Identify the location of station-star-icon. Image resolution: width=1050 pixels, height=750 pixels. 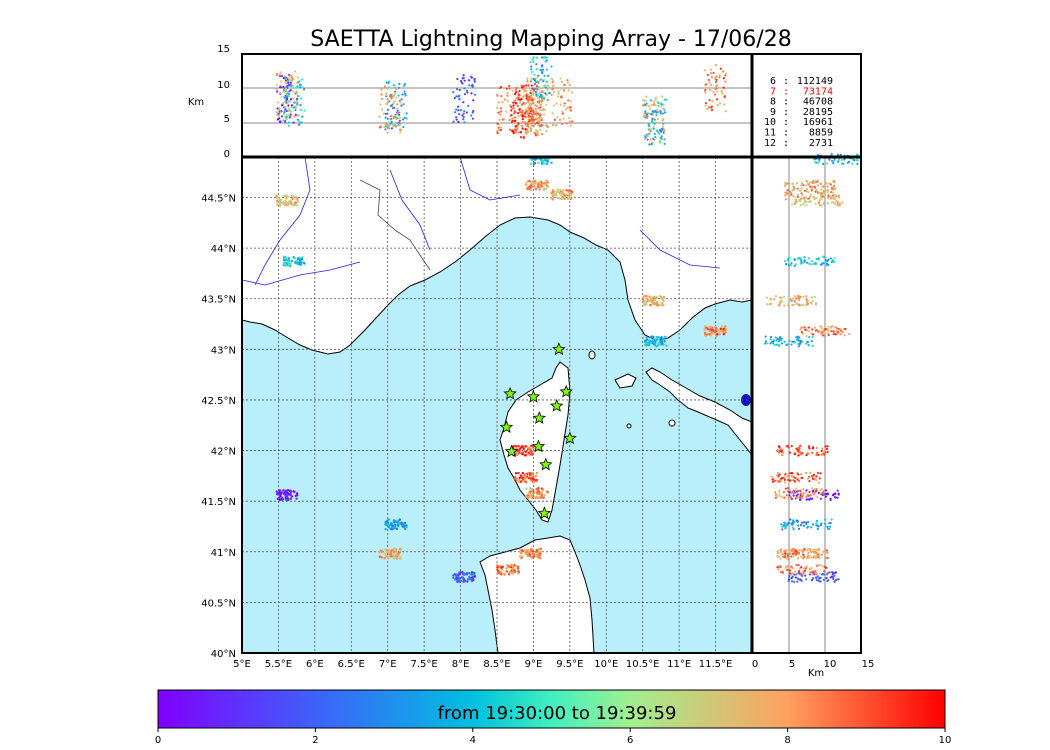
(510, 393).